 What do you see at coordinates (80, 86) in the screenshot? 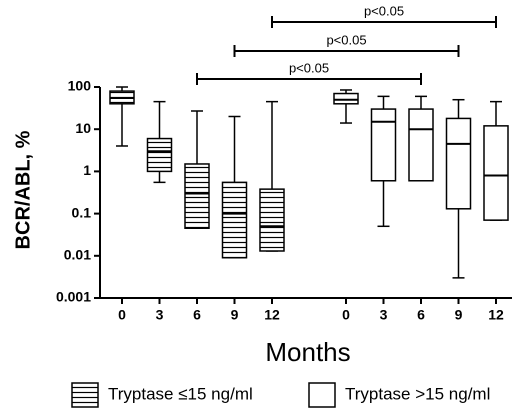
I see `y-tick-label: 100` at bounding box center [80, 86].